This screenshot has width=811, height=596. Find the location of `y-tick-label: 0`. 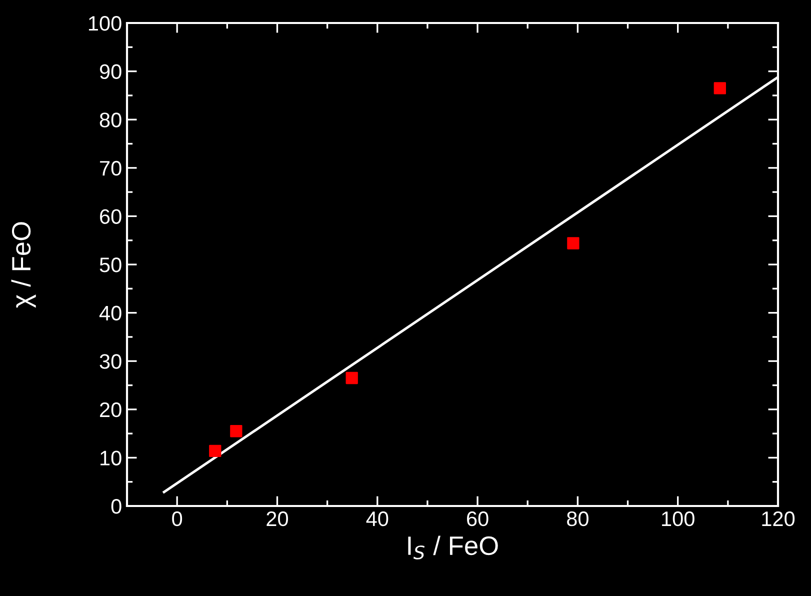

y-tick-label: 0 is located at coordinates (116, 506).